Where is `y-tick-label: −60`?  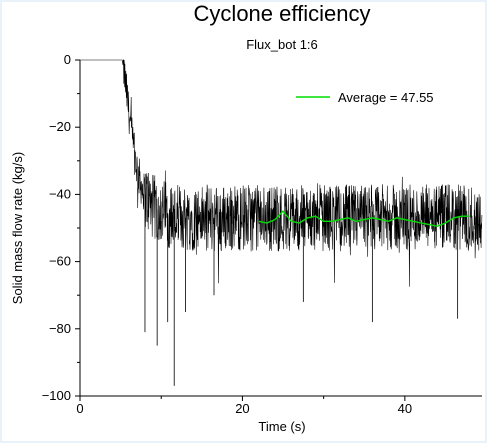 y-tick-label: −60 is located at coordinates (60, 261).